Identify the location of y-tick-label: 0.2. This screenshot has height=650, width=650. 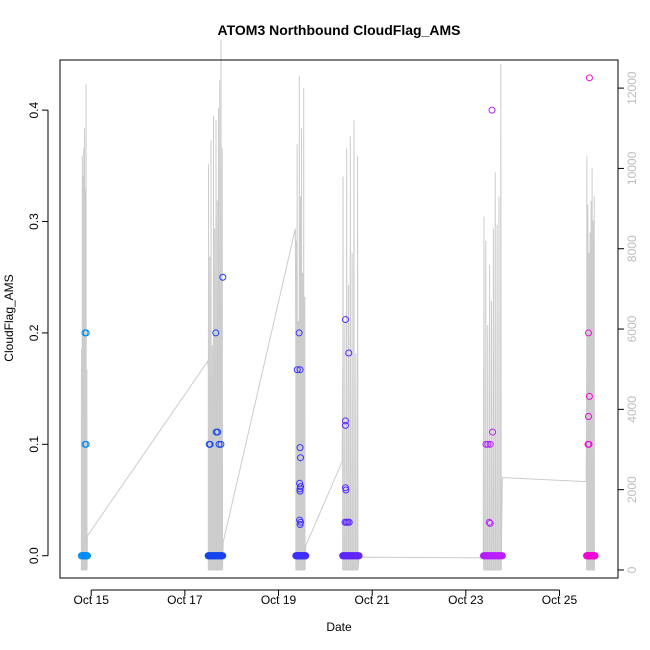
(34, 332).